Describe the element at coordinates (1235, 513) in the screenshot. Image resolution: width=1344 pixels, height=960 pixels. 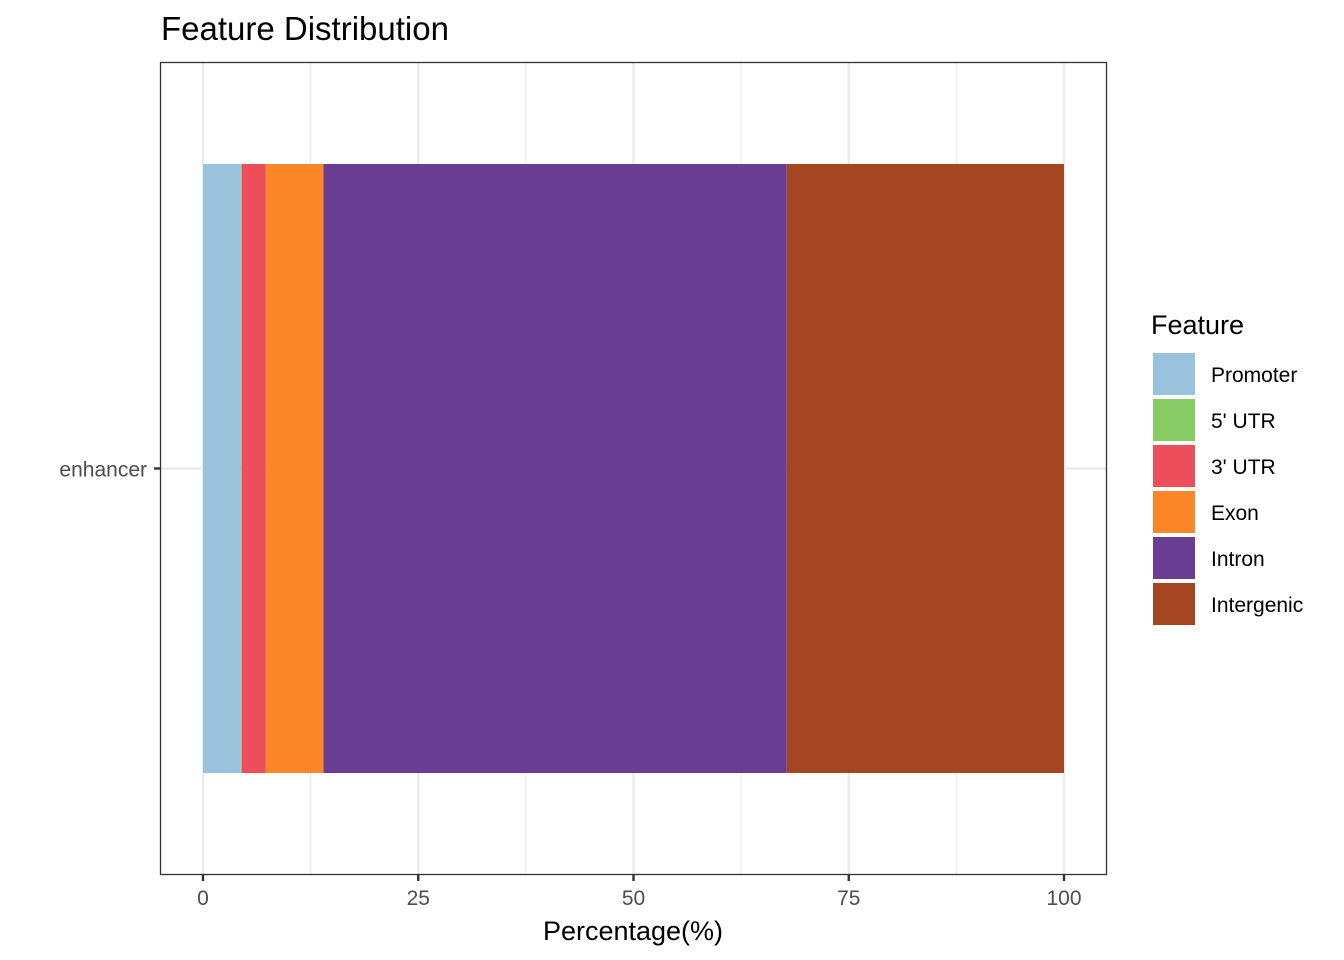
I see `legend-label: Exon` at that location.